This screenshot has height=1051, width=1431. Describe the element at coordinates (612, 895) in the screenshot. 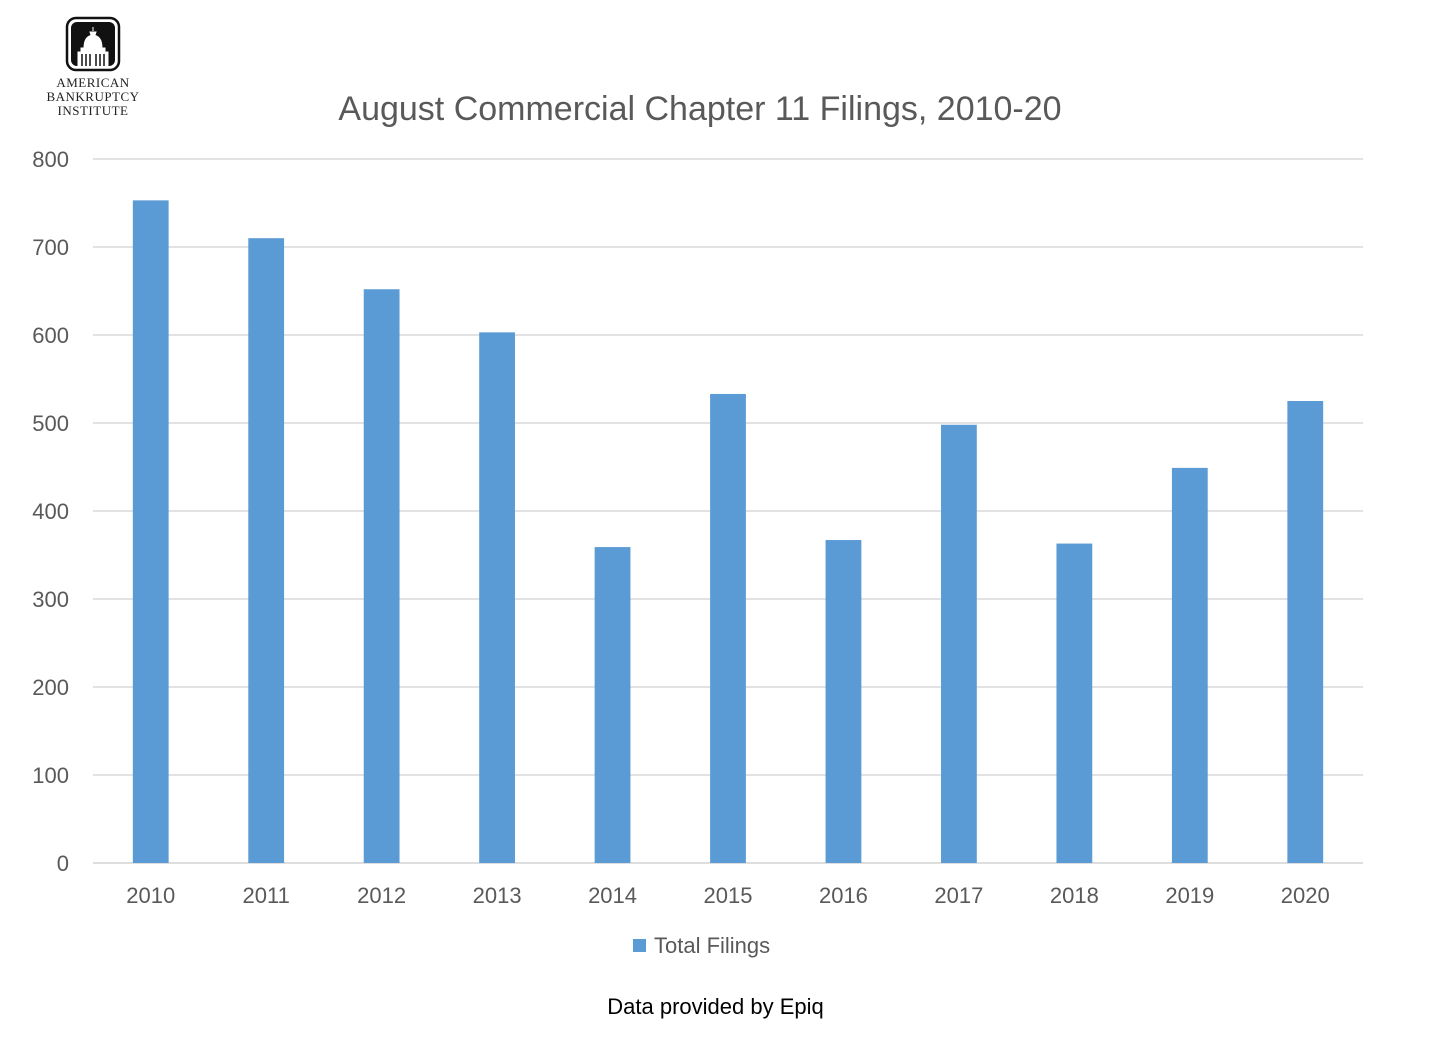

I see `x-tick-label: 2014` at that location.